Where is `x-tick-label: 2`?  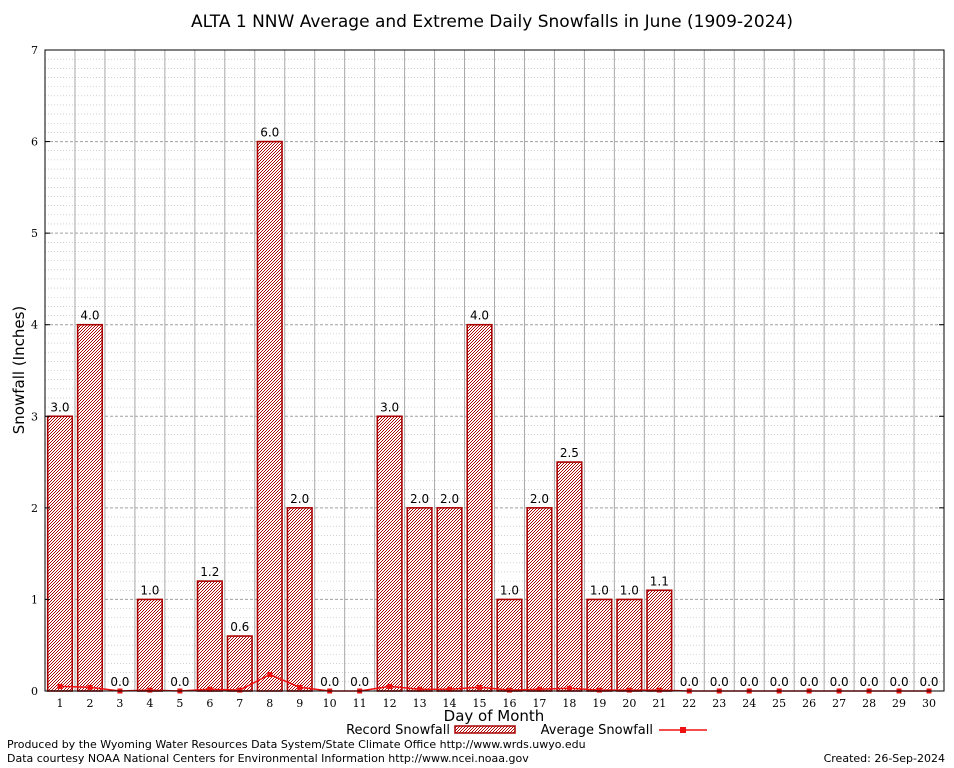 x-tick-label: 2 is located at coordinates (89, 703).